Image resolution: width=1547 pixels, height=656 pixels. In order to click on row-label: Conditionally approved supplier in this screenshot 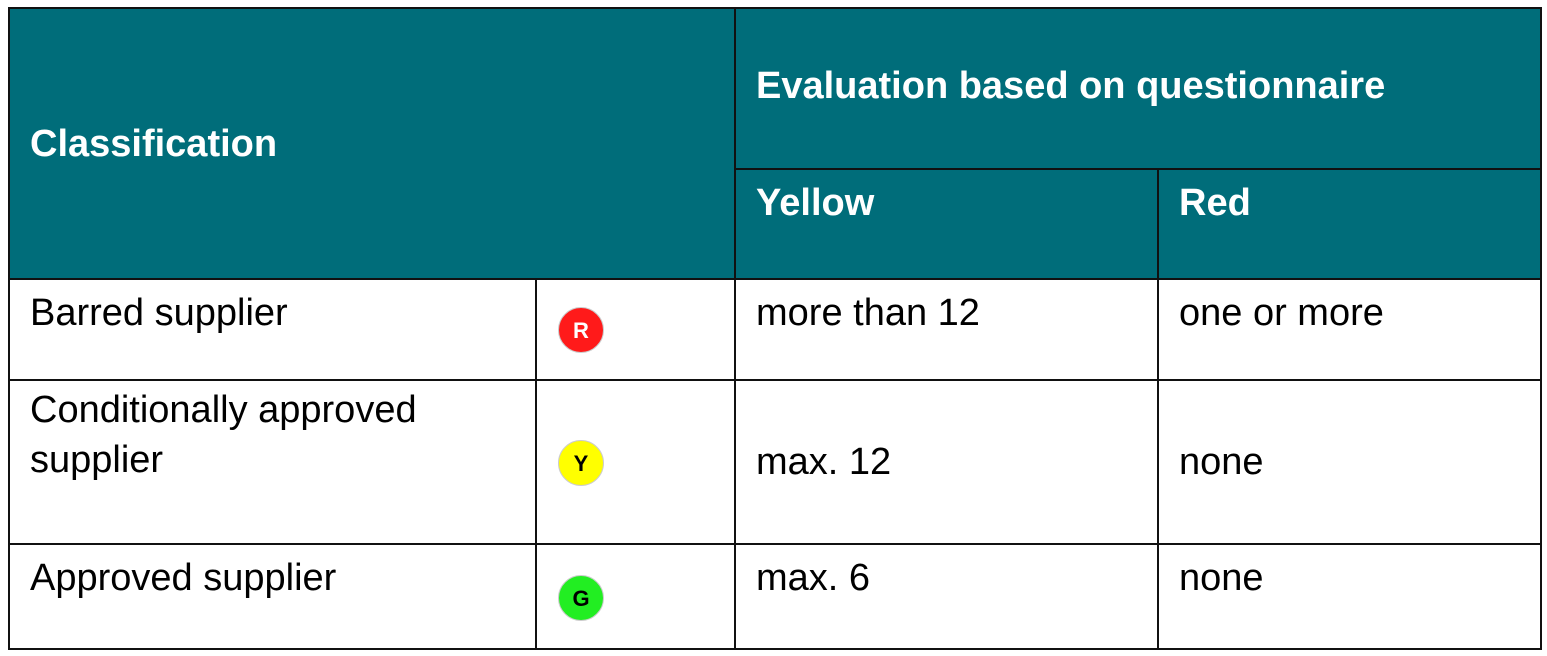, I will do `click(272, 462)`.